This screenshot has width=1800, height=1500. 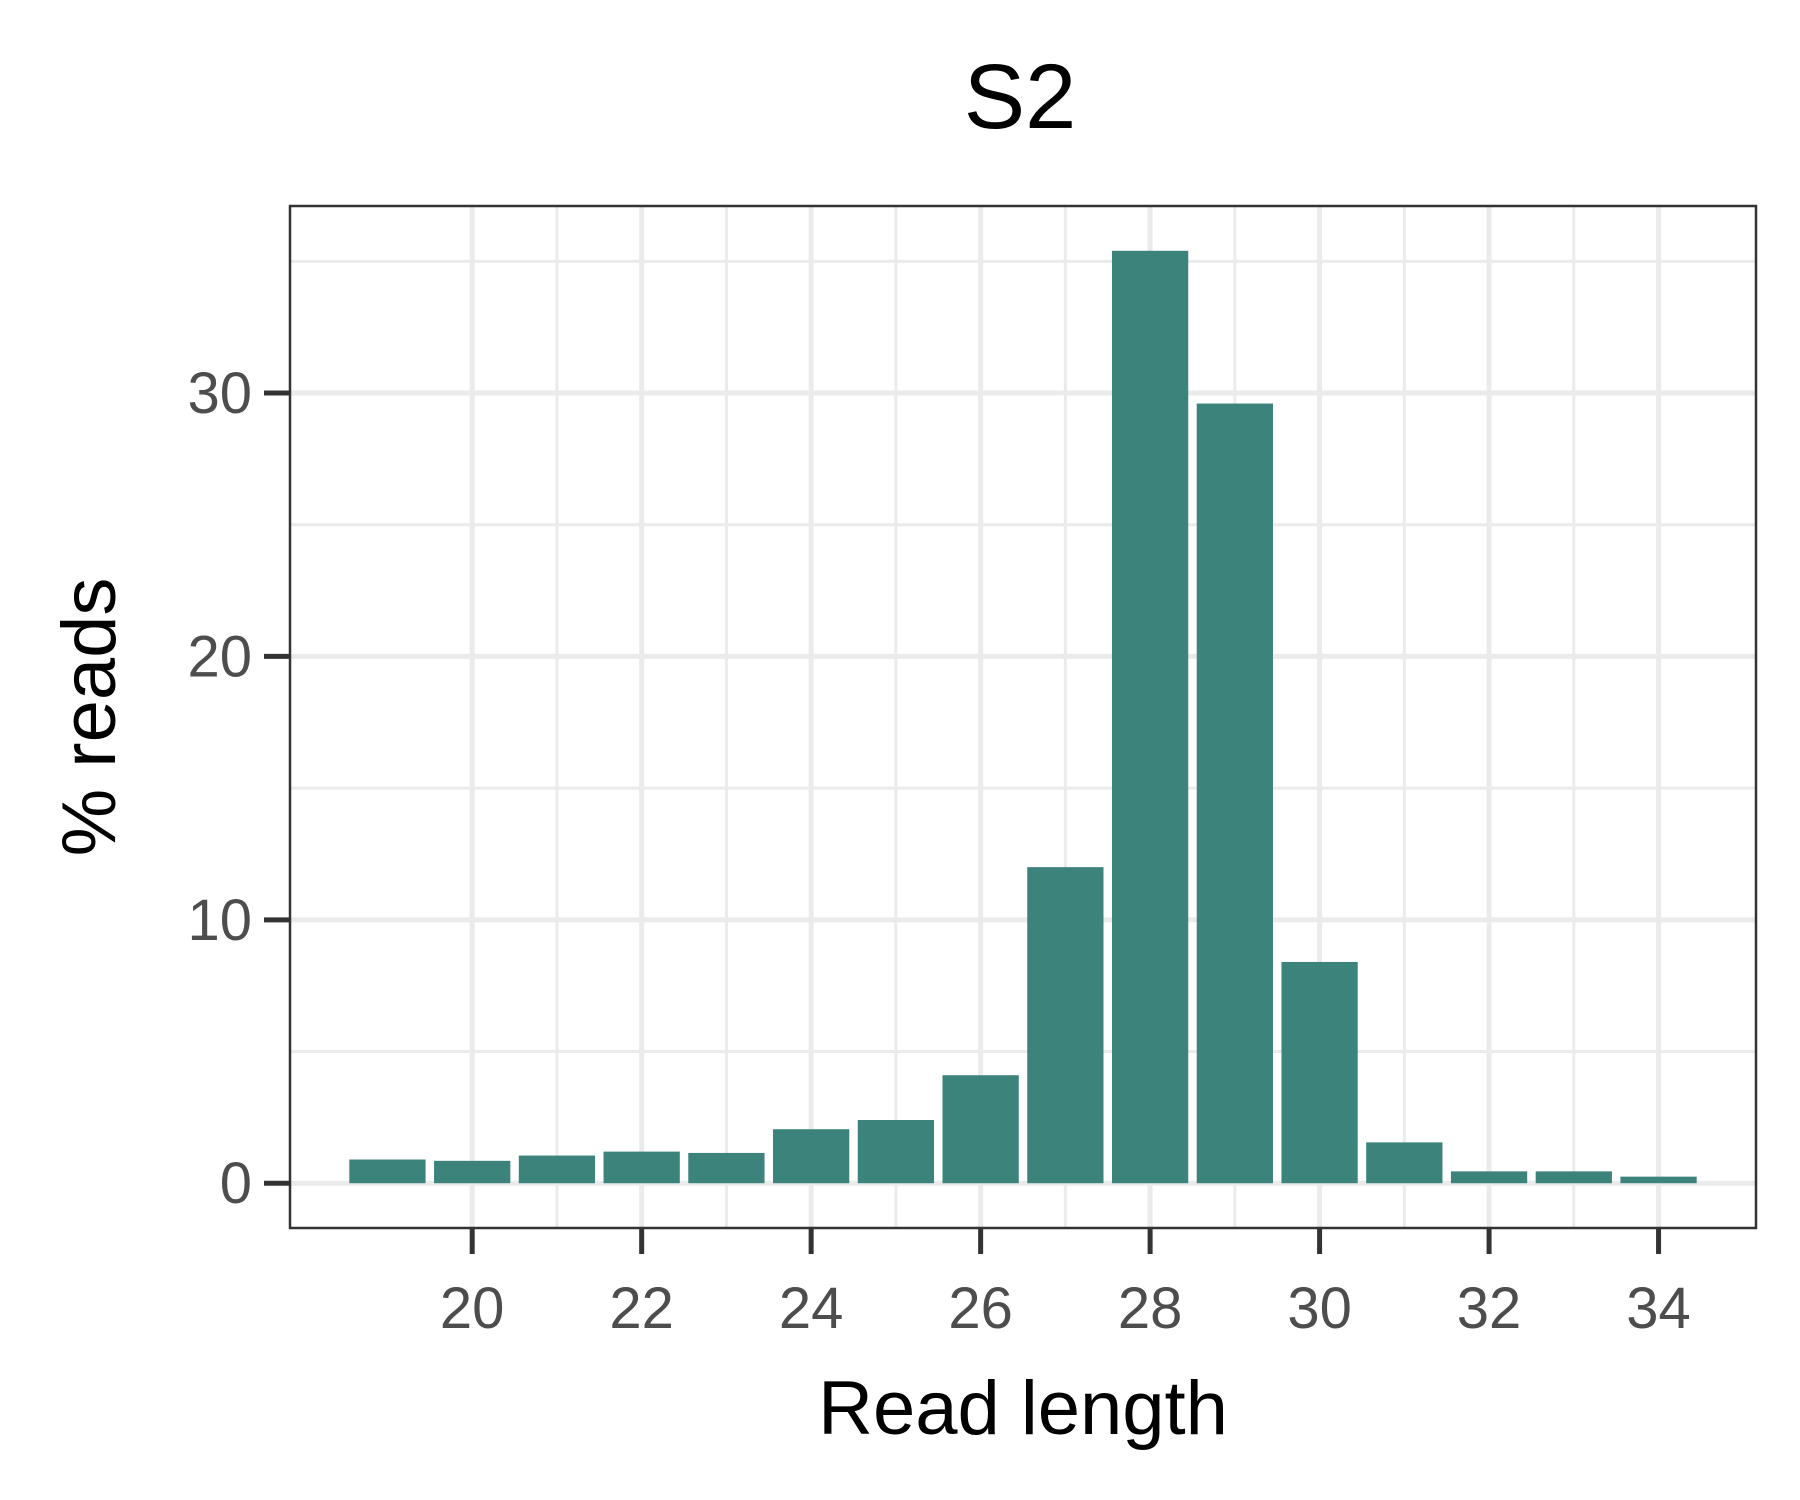 What do you see at coordinates (472, 1308) in the screenshot?
I see `x-tick-label: 20` at bounding box center [472, 1308].